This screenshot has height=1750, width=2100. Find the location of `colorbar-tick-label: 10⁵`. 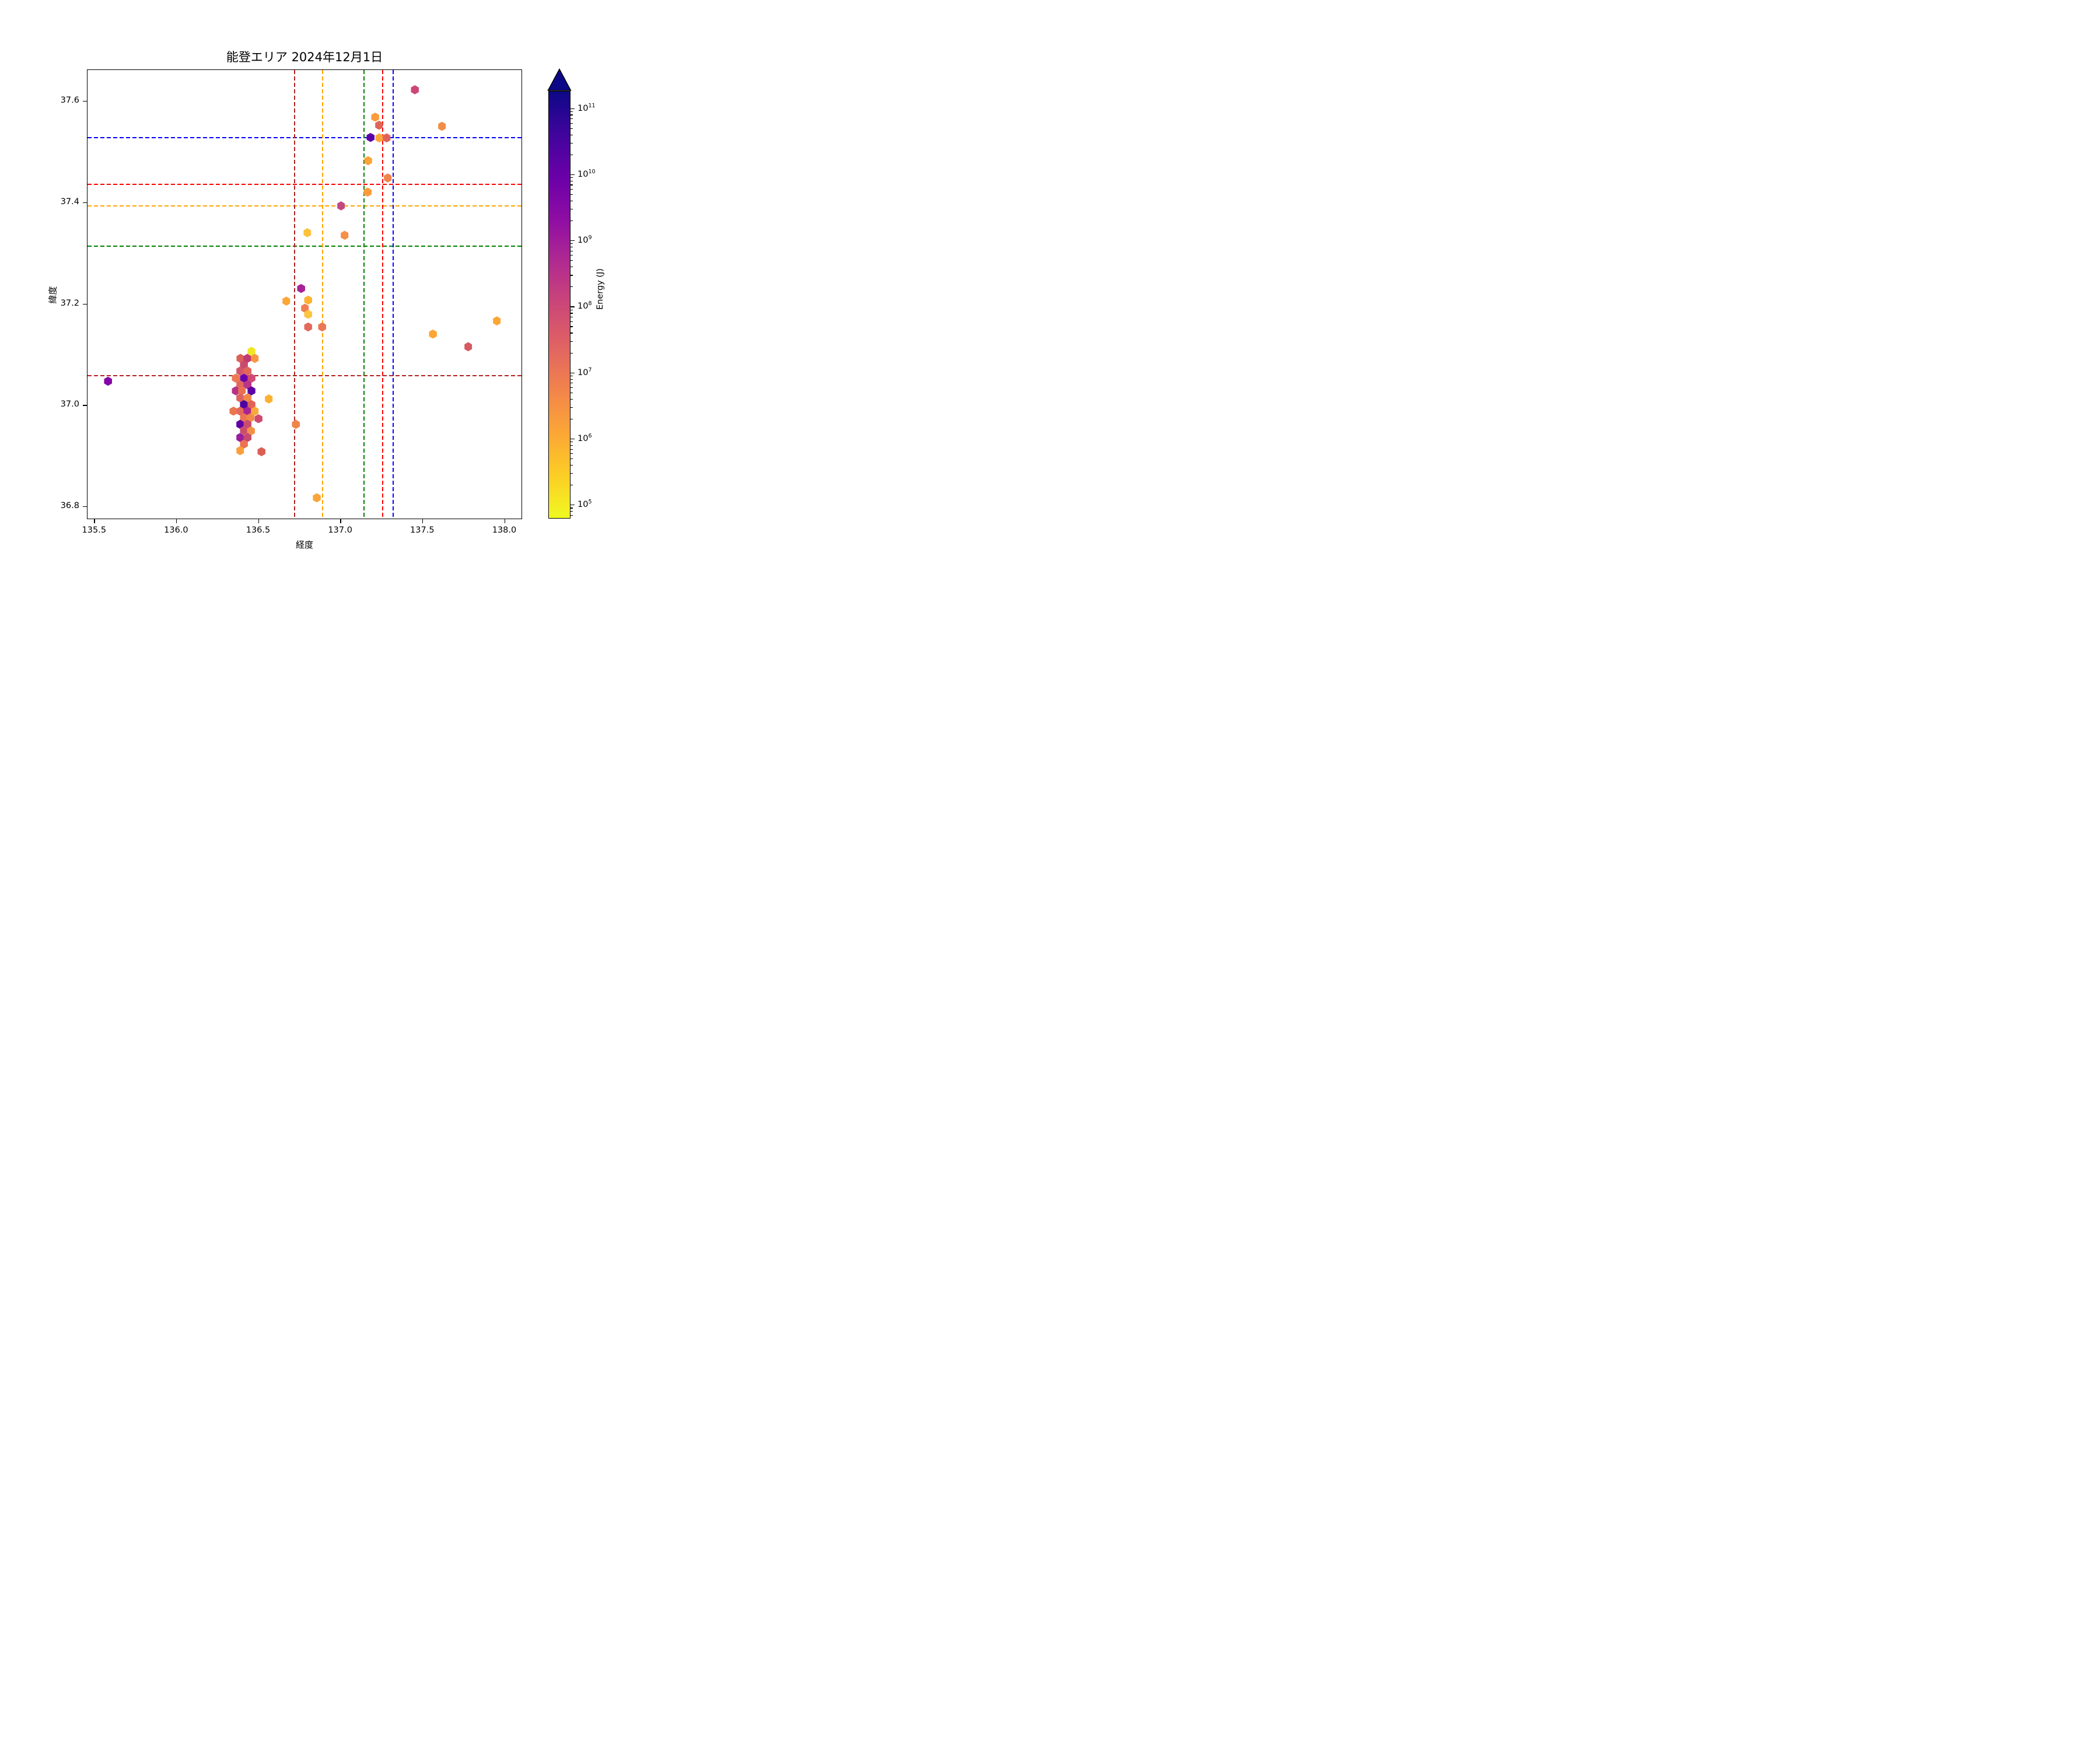

colorbar-tick-label: 10⁵ is located at coordinates (585, 504).